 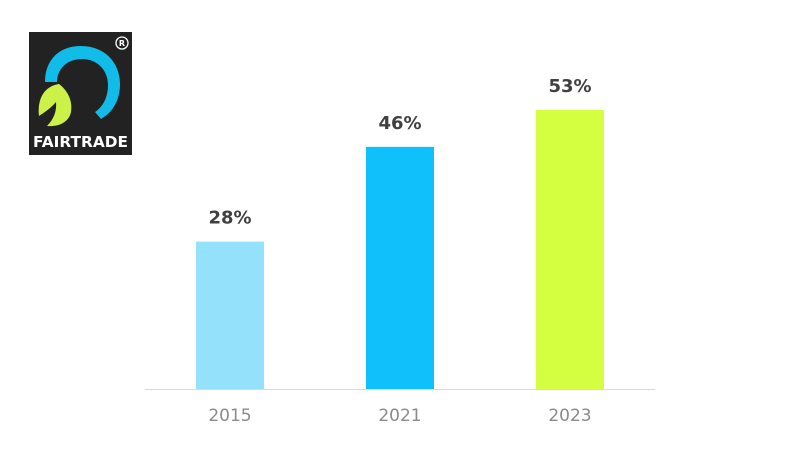 I want to click on registered-mark-letter: R, so click(x=122, y=43).